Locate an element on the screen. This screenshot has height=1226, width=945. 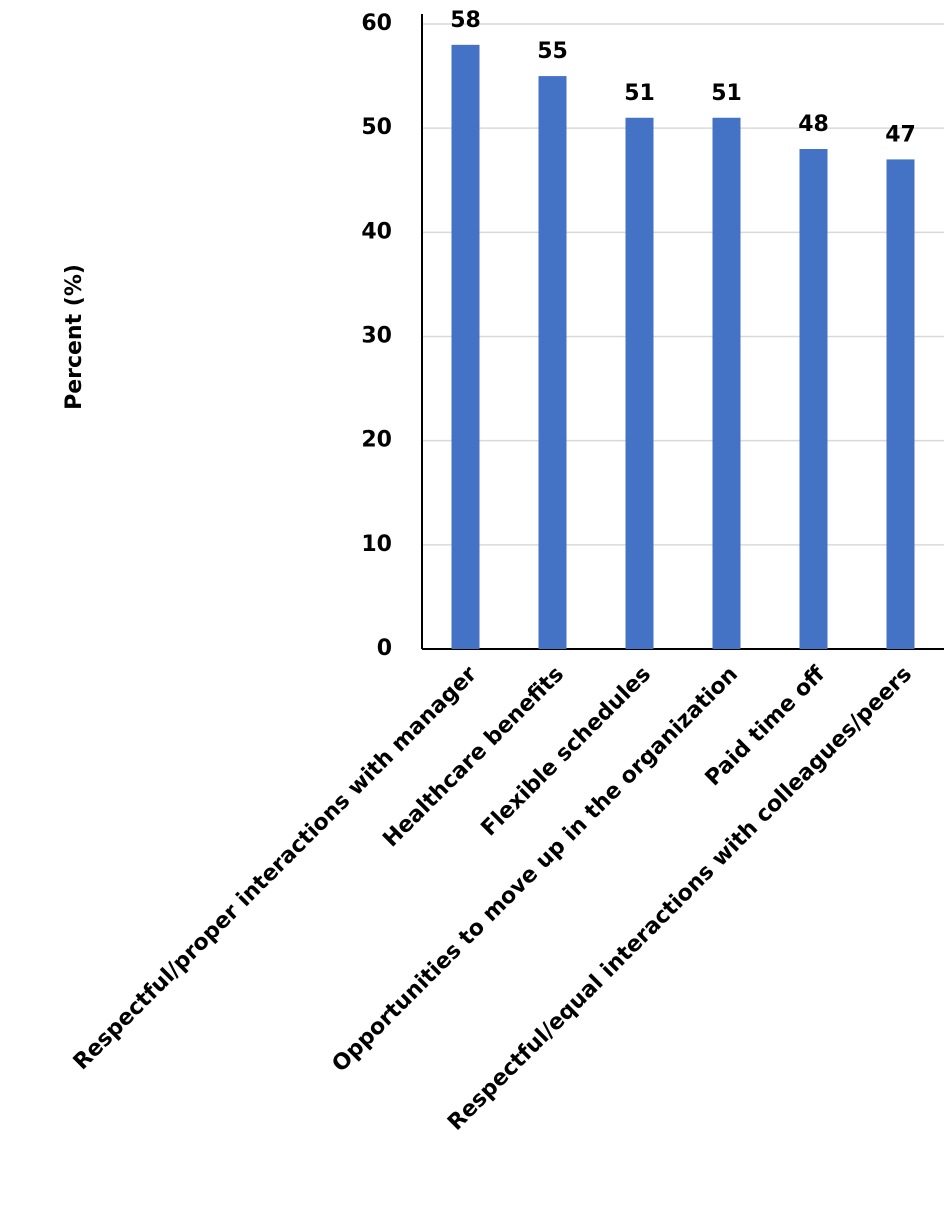
x-tick-label: Flexible schedules is located at coordinates (566, 751).